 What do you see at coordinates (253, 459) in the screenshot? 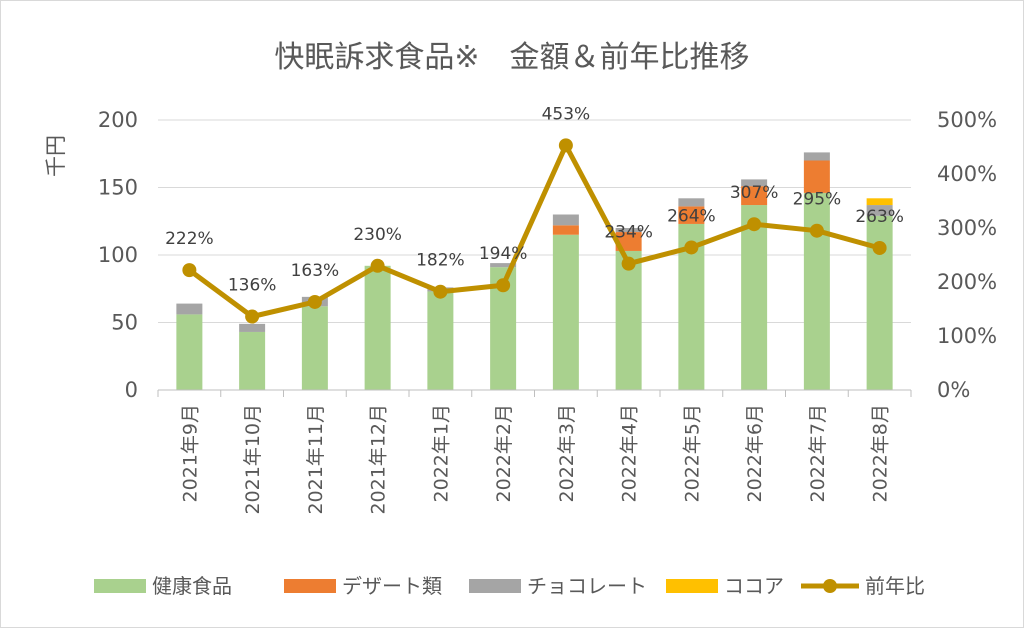
I see `x-tick-label: 2021年10月` at bounding box center [253, 459].